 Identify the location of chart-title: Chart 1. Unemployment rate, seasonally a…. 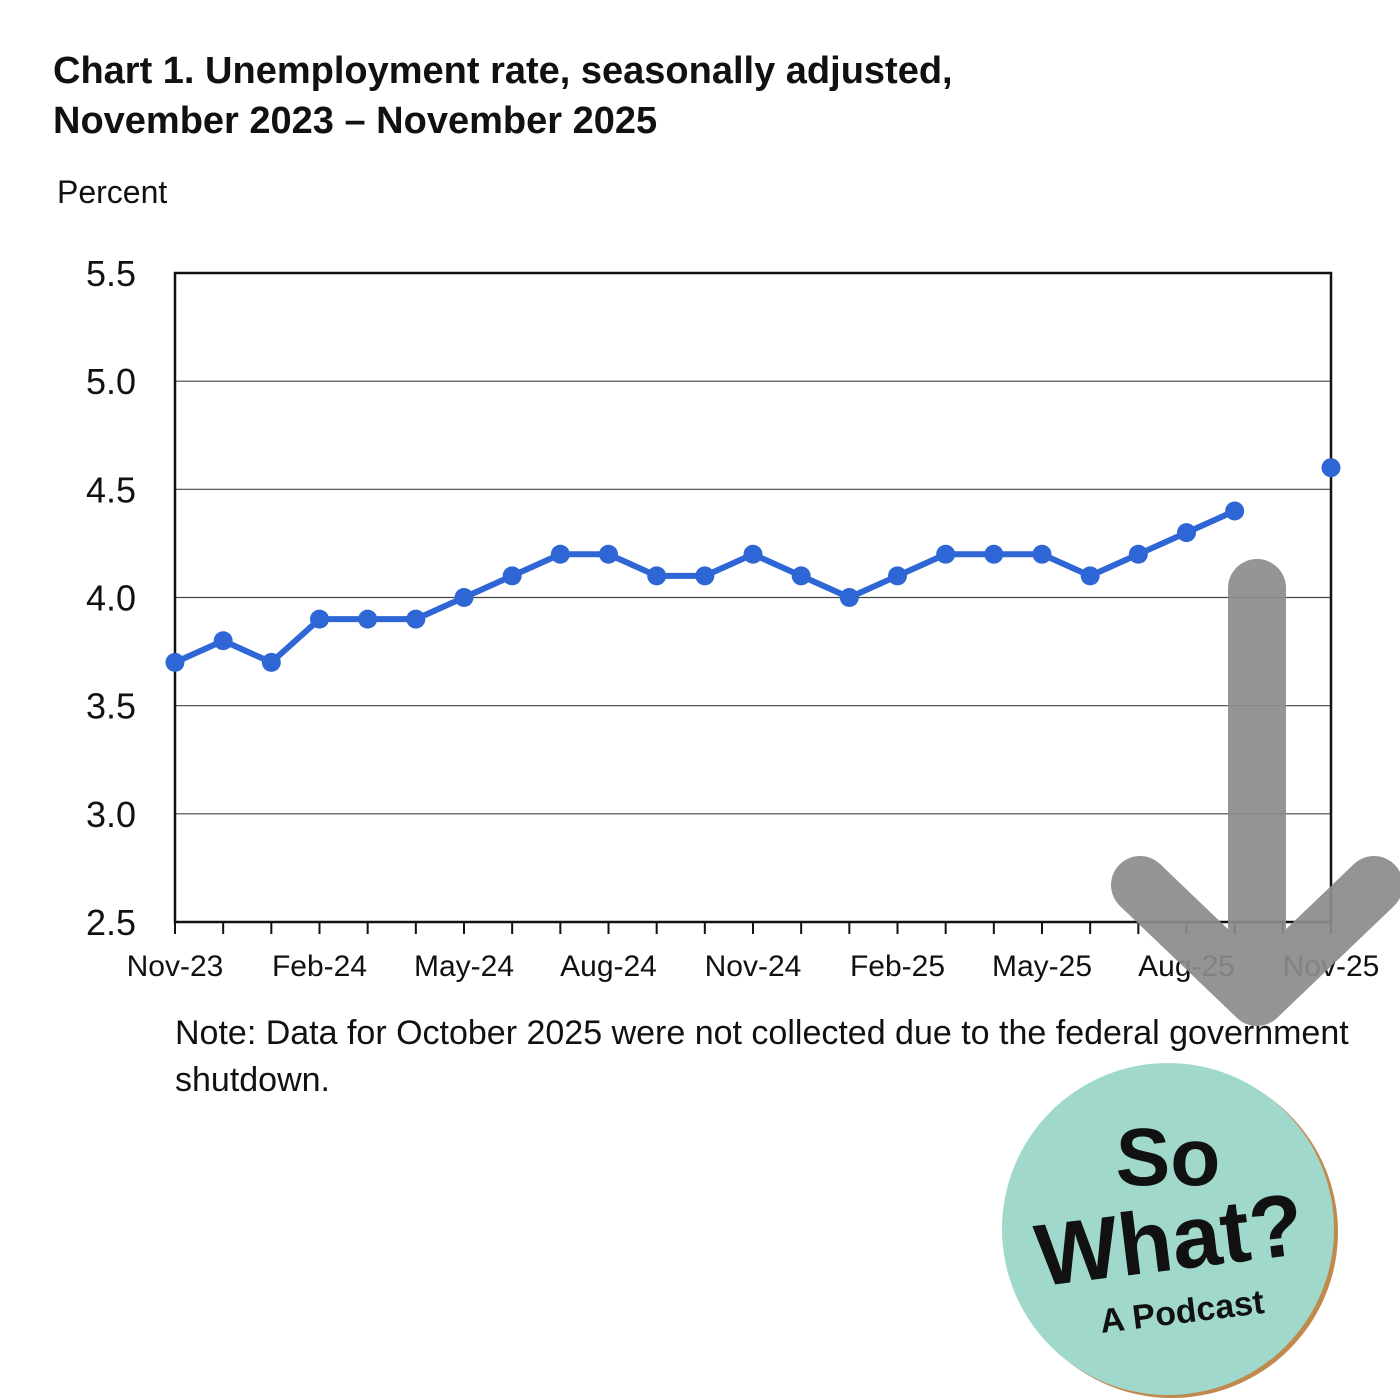
(503, 96).